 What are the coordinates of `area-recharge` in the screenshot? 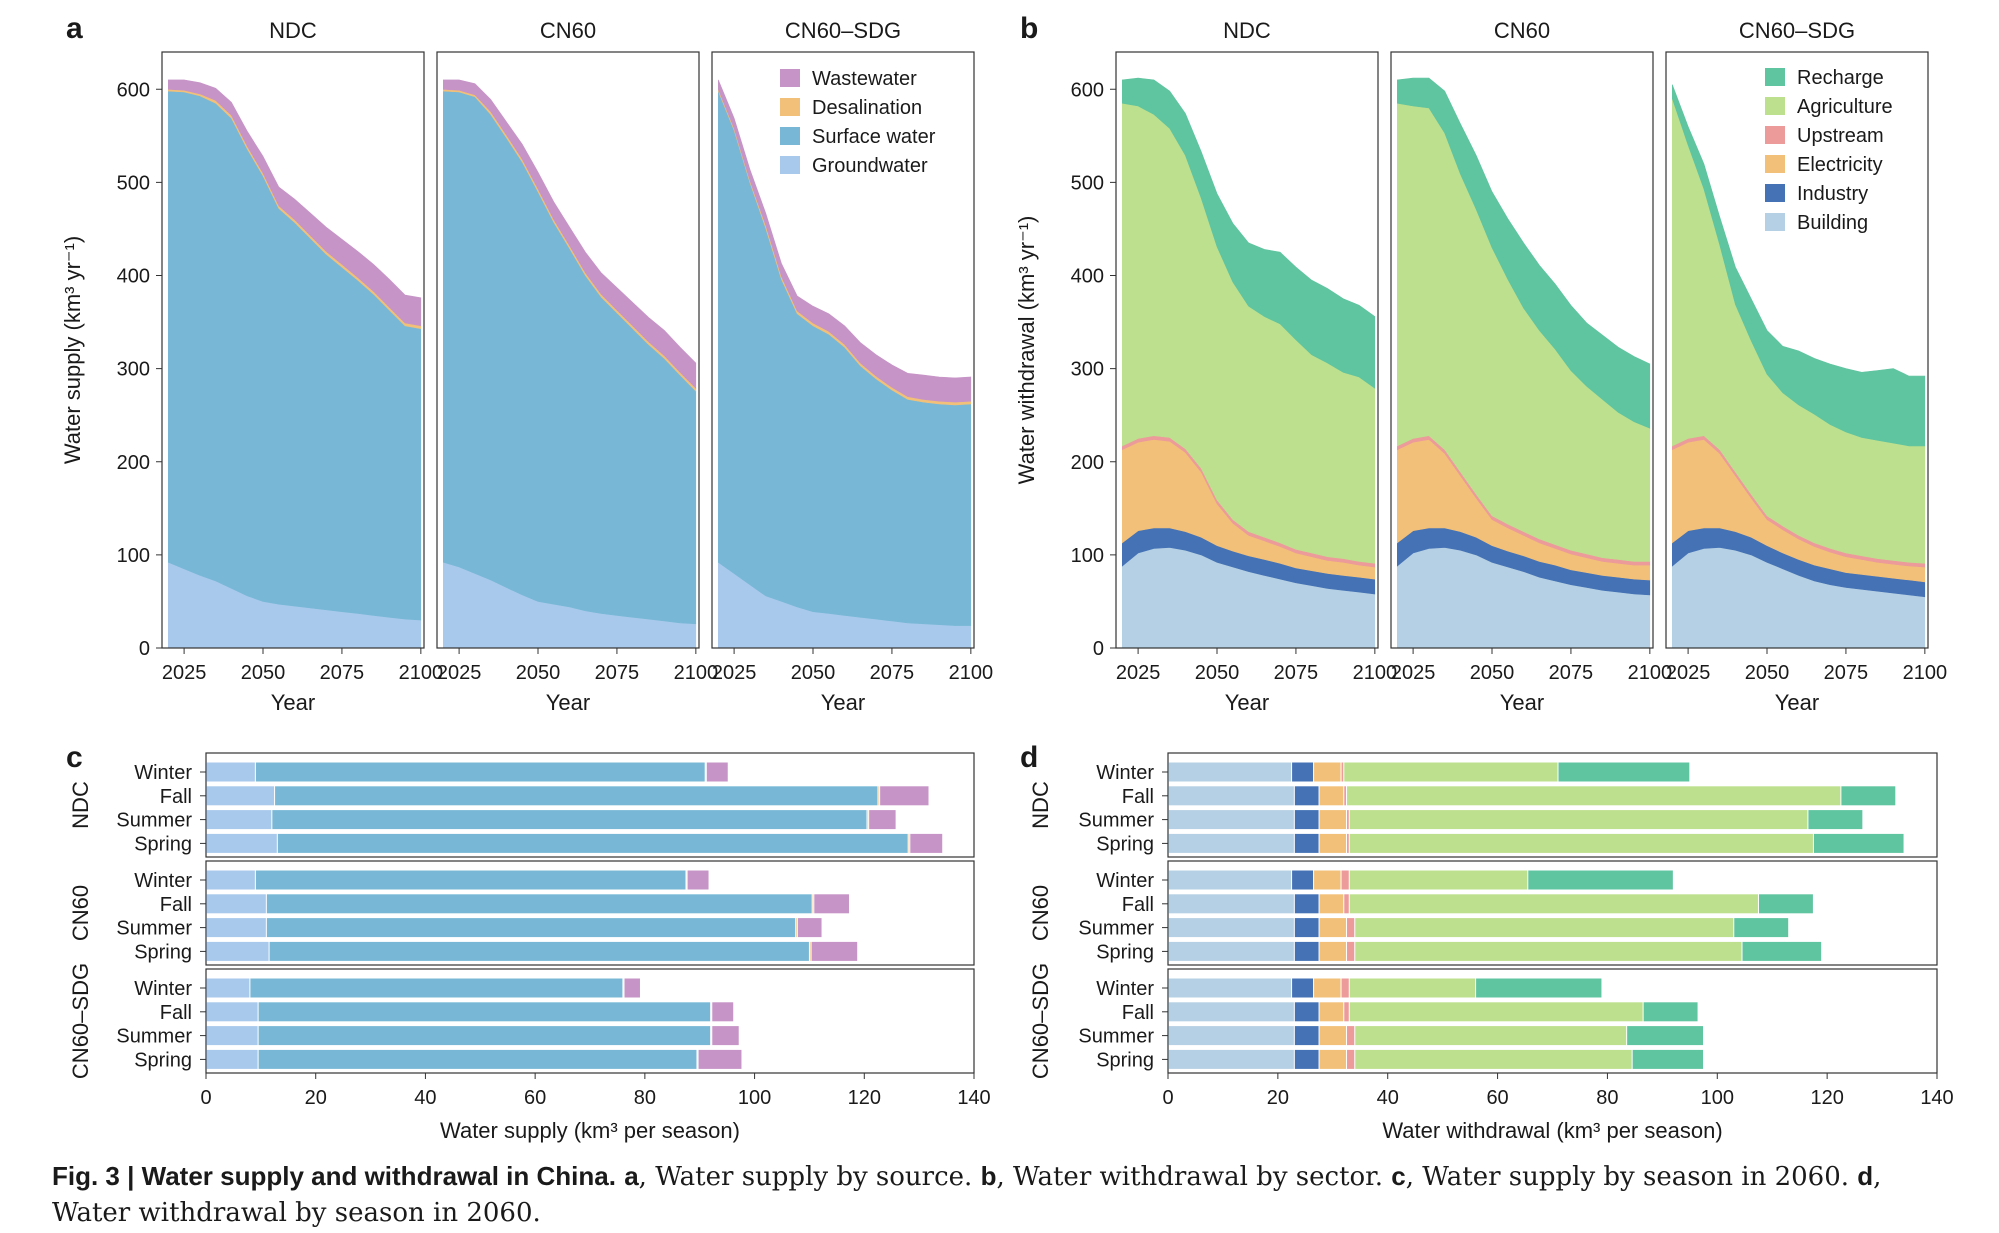 It's located at (1249, 233).